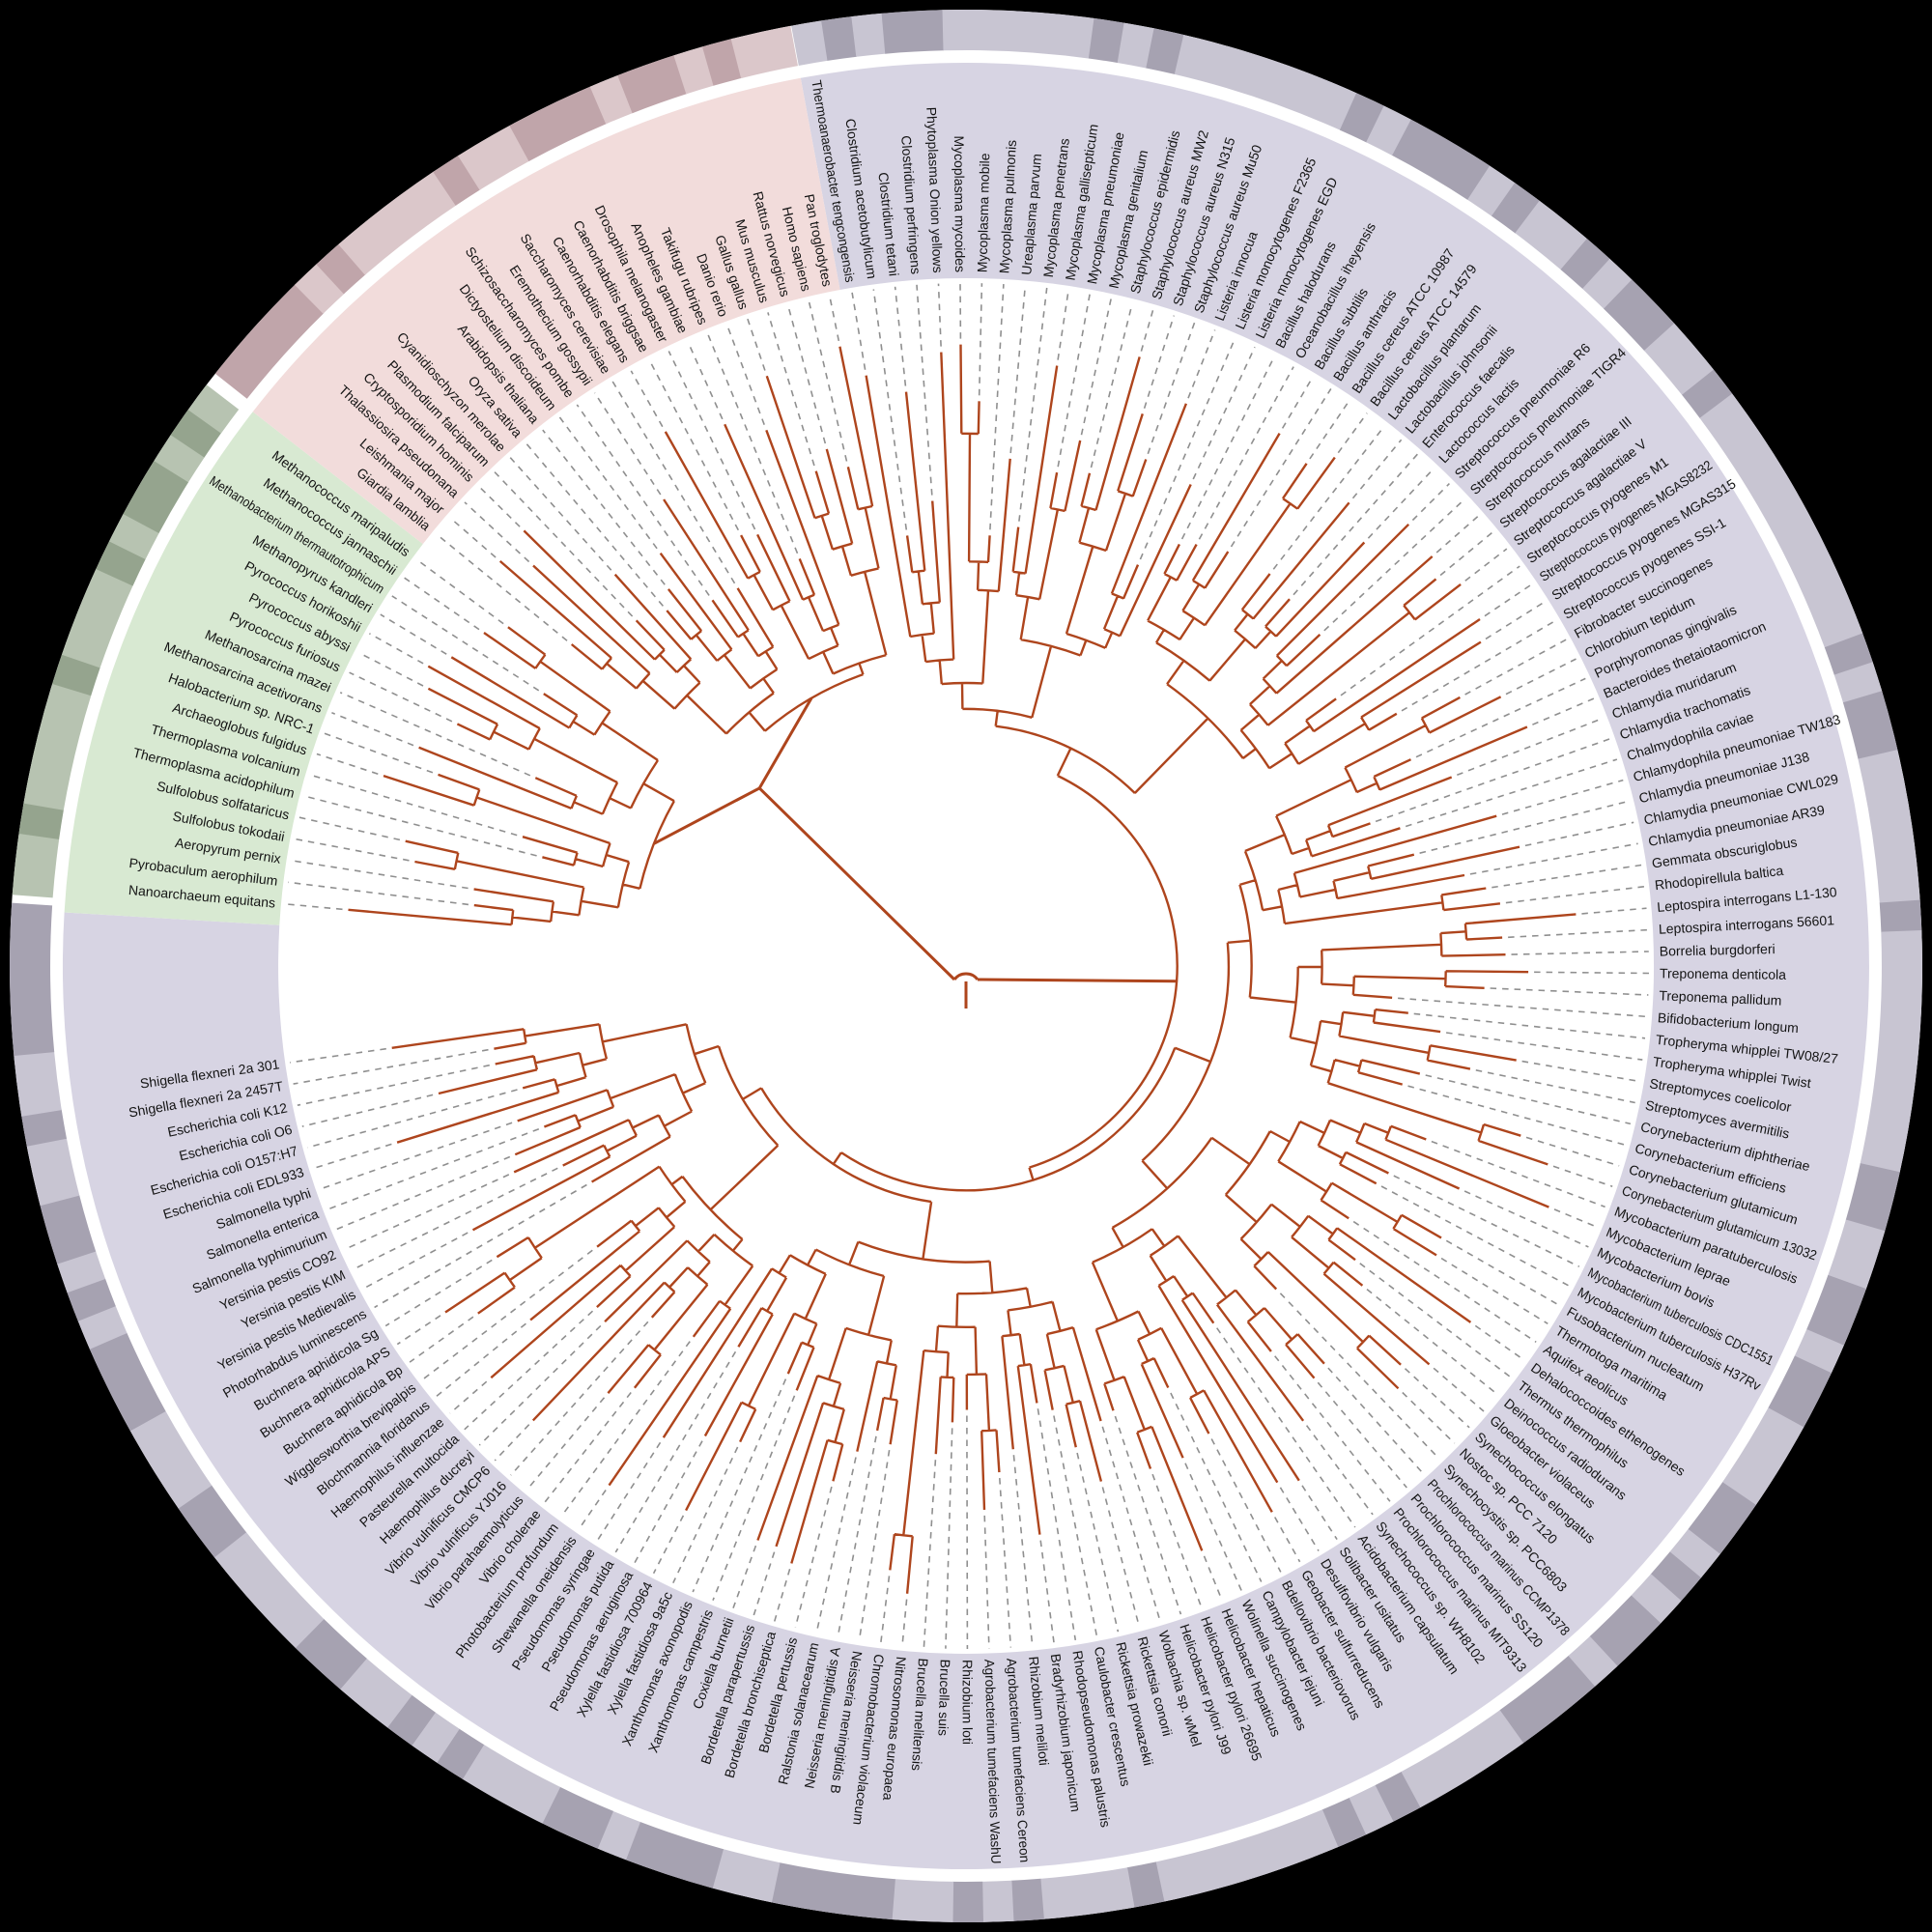 This screenshot has width=1932, height=1932. What do you see at coordinates (984, 212) in the screenshot?
I see `species-label: Mycoplasma mobile` at bounding box center [984, 212].